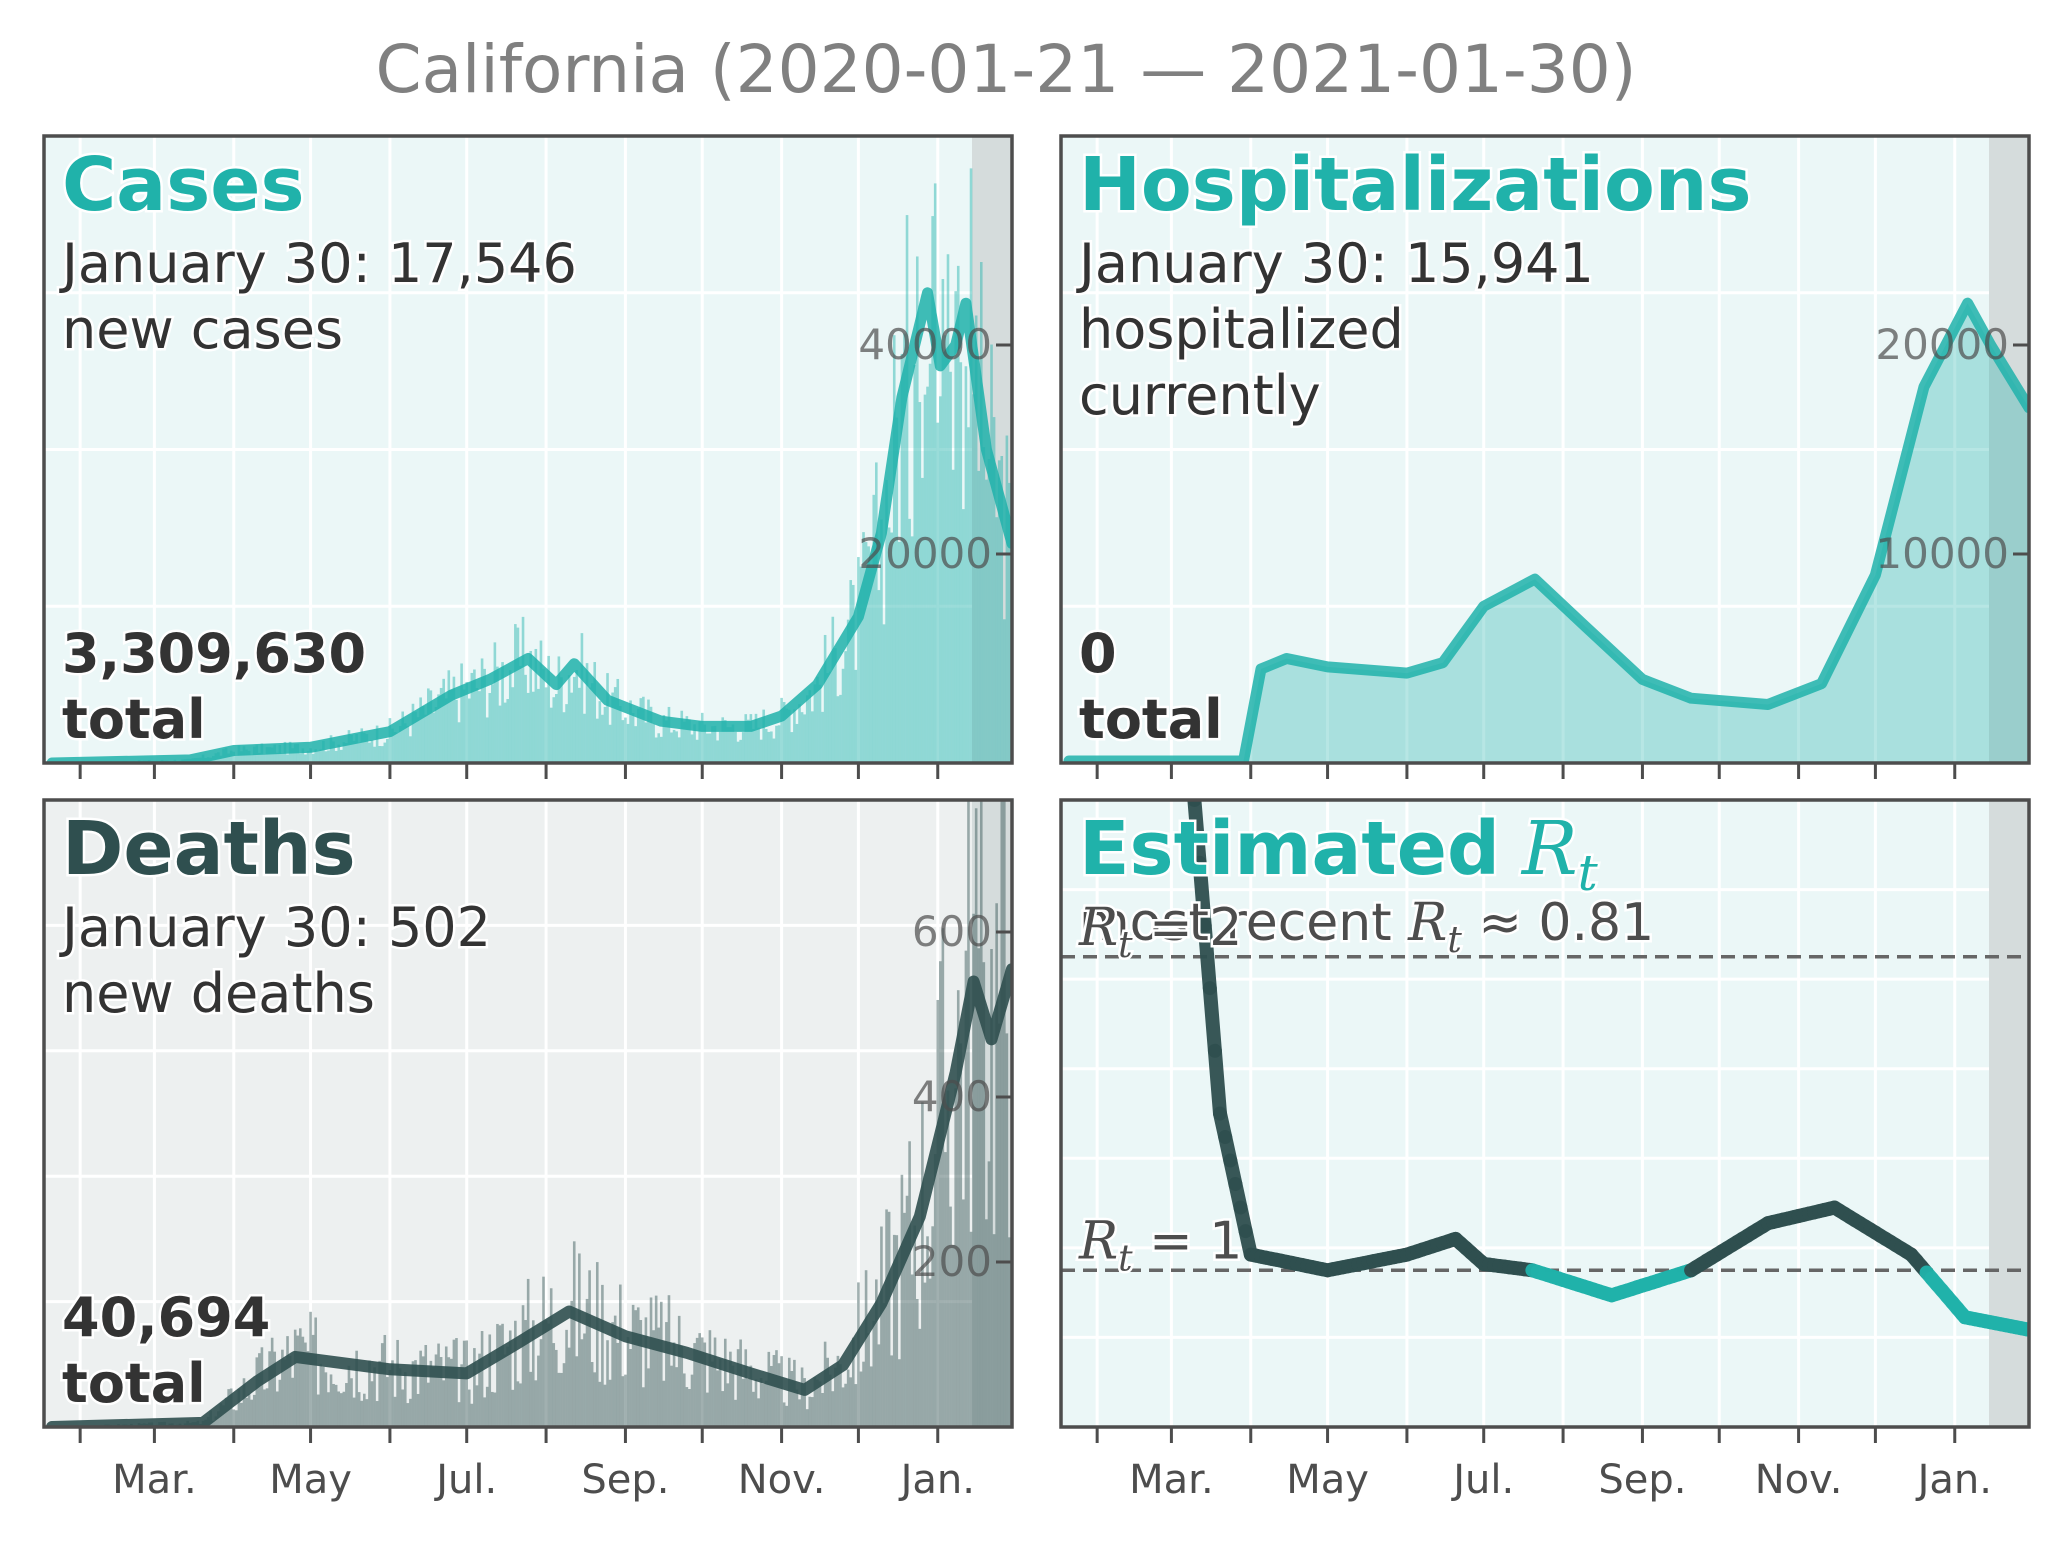 Image resolution: width=2061 pixels, height=1543 pixels. What do you see at coordinates (1942, 553) in the screenshot?
I see `y-tick-label: 10000` at bounding box center [1942, 553].